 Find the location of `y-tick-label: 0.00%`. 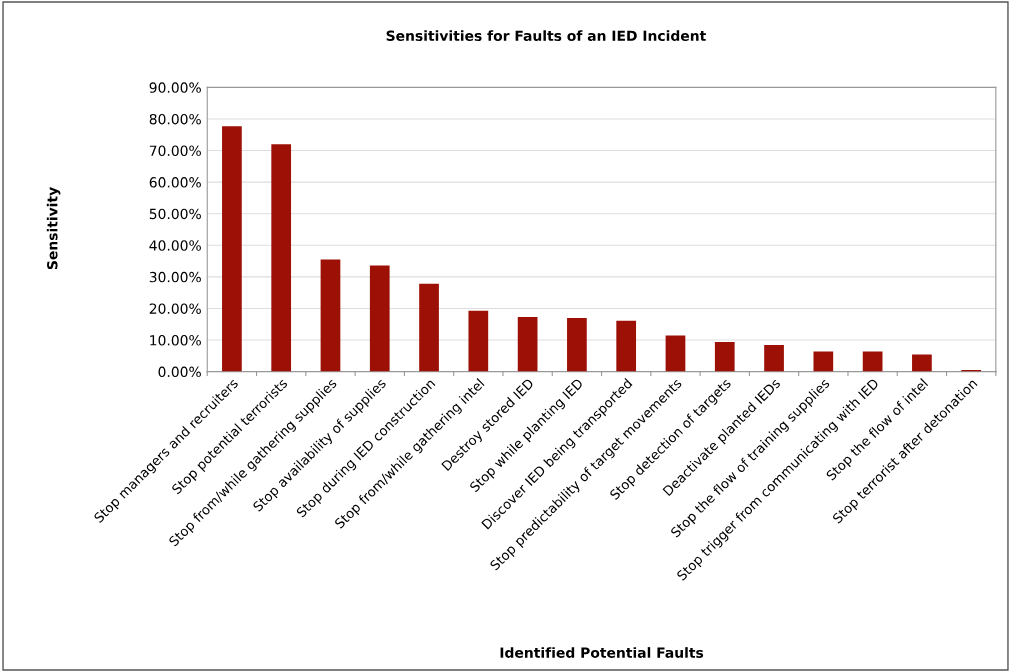

y-tick-label: 0.00% is located at coordinates (179, 372).